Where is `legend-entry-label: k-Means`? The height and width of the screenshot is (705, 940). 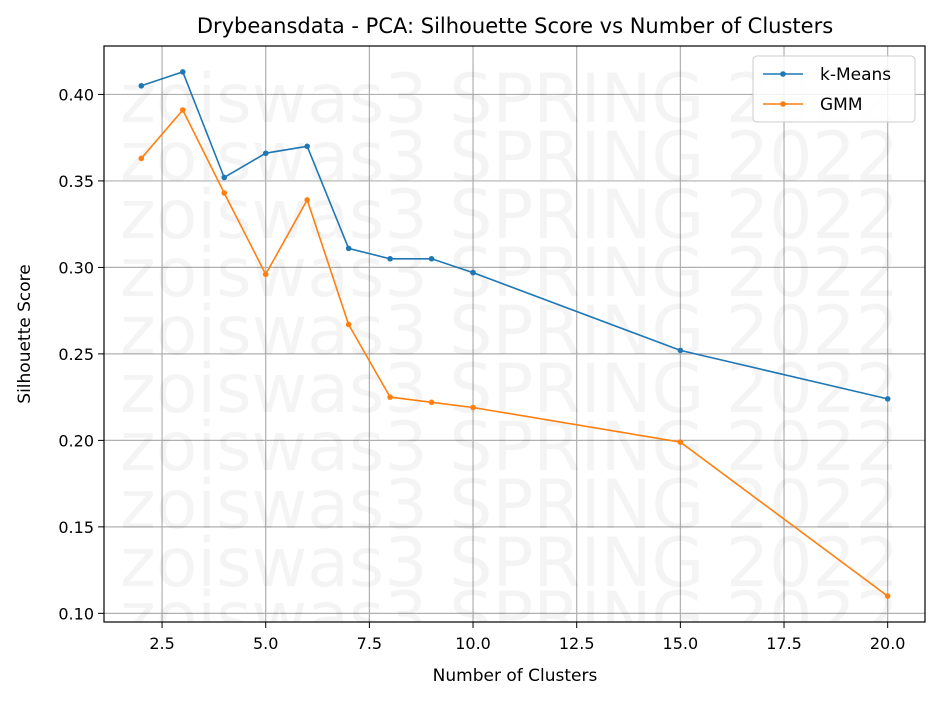
legend-entry-label: k-Means is located at coordinates (855, 75).